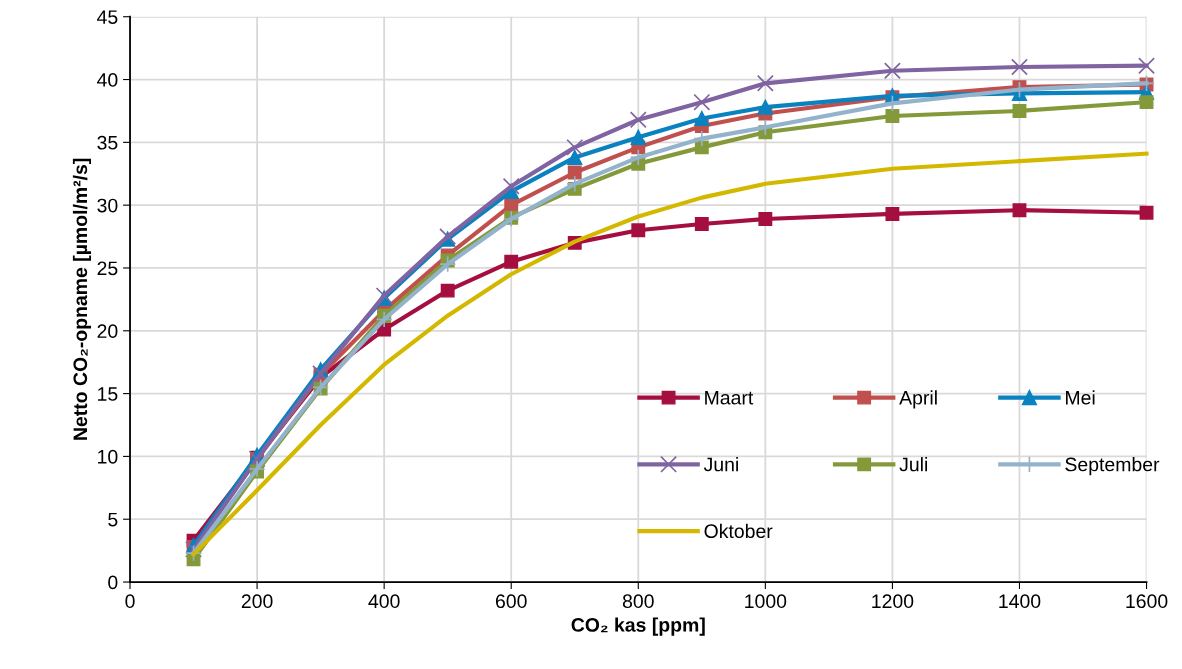 The height and width of the screenshot is (669, 1182). I want to click on y-tick-label: 20, so click(107, 331).